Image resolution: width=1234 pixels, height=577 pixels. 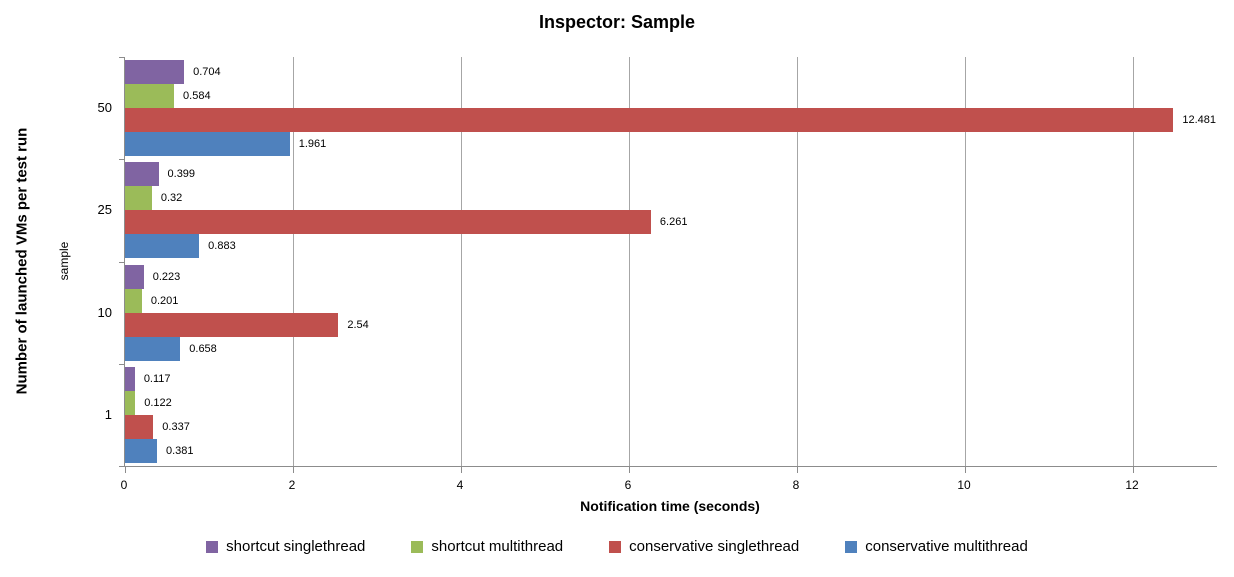 I want to click on legend-label: shortcut singlethread, so click(x=296, y=546).